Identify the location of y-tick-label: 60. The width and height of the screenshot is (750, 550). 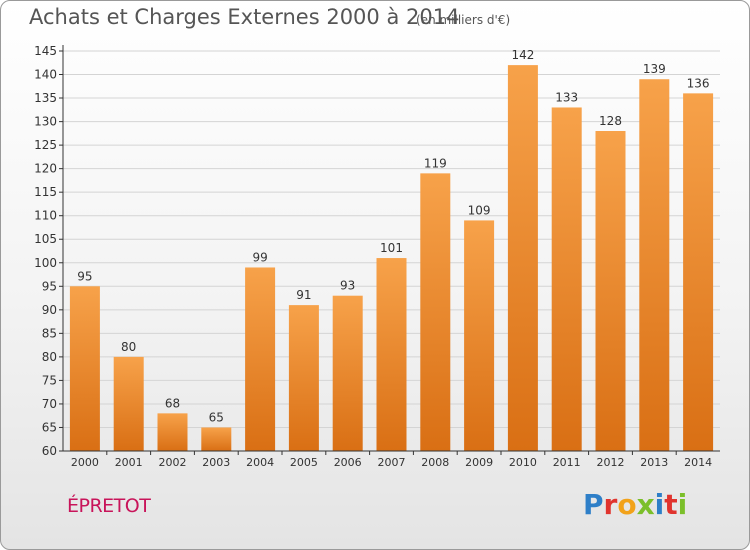
(49, 451).